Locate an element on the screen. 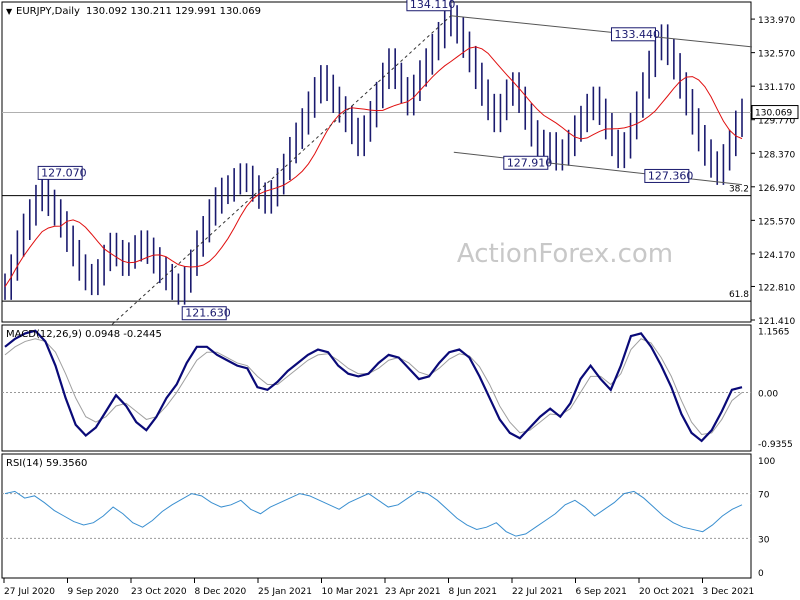 The width and height of the screenshot is (800, 600). price-annotation-label: 121.630 is located at coordinates (208, 313).